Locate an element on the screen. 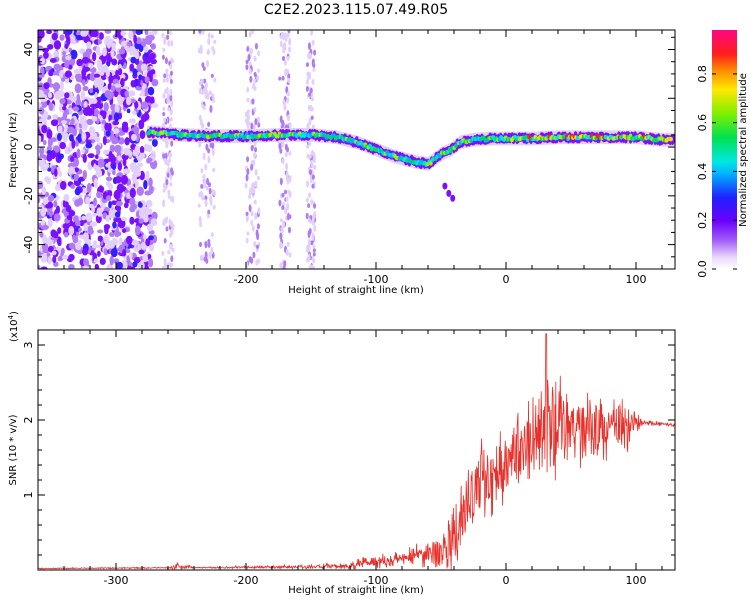 This screenshot has width=750, height=600. spectrogram-y-tick-label: 40 is located at coordinates (28, 50).